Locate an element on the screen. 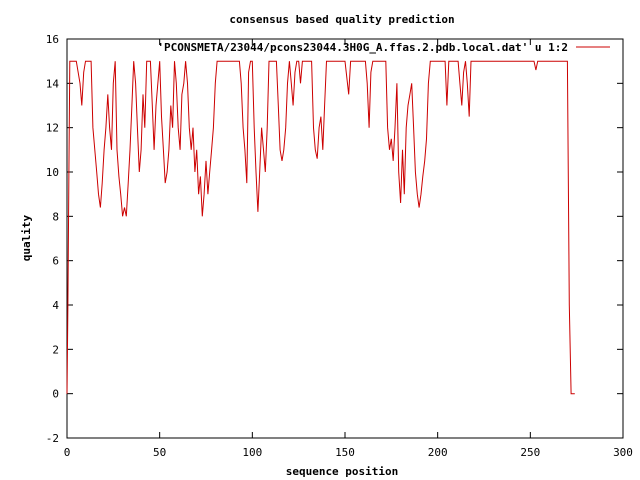  y-tick-label: 8 is located at coordinates (55, 216).